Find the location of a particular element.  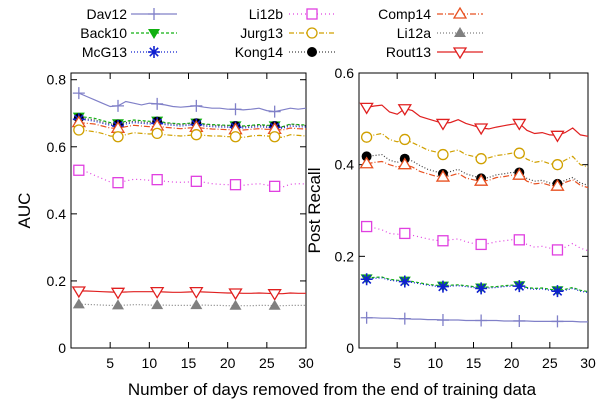

legend-item-li12b: Li12b is located at coordinates (292, 14).